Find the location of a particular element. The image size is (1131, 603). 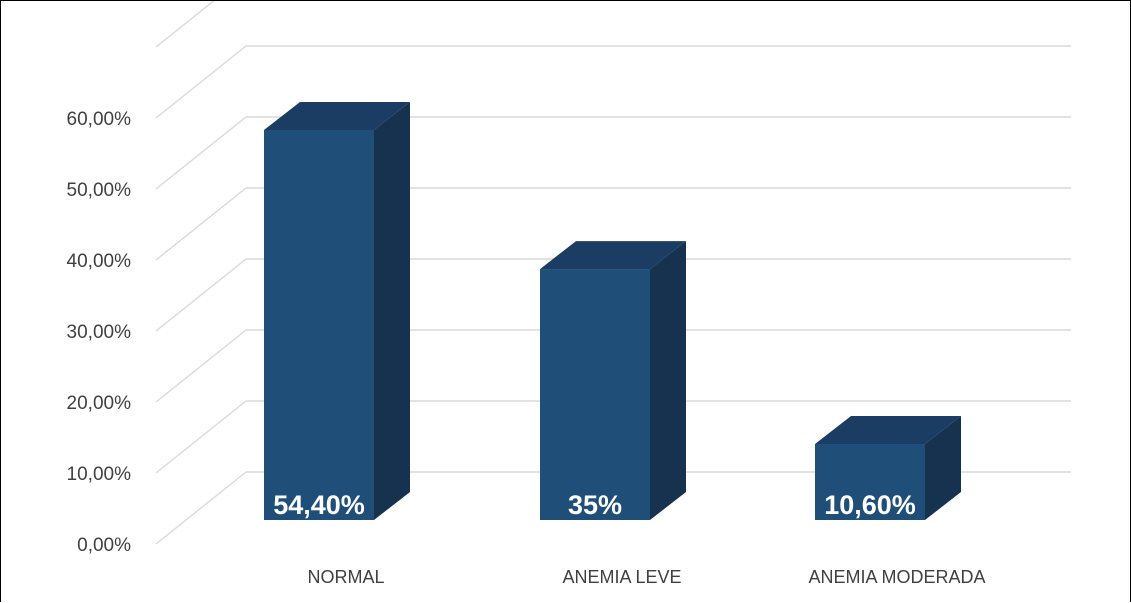

y-tick-label: 0,00% is located at coordinates (104, 545).